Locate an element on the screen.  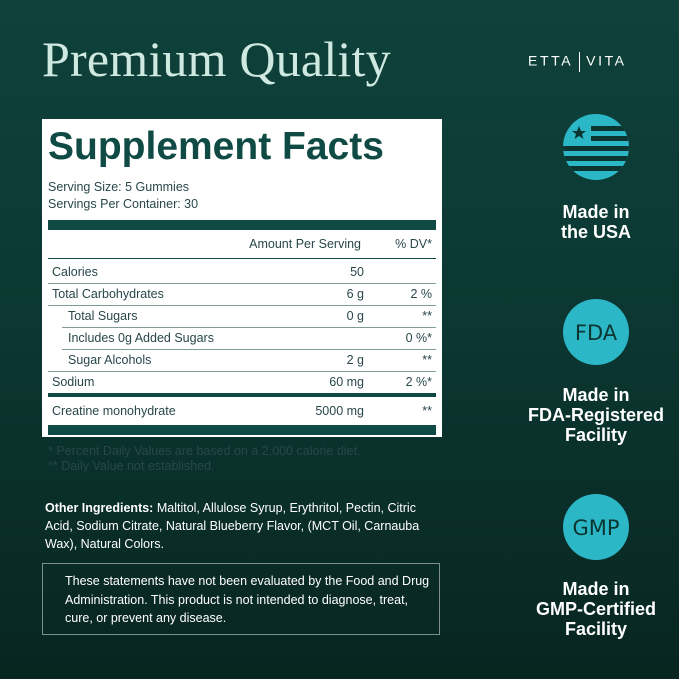
cell-name: Calories is located at coordinates (75, 272).